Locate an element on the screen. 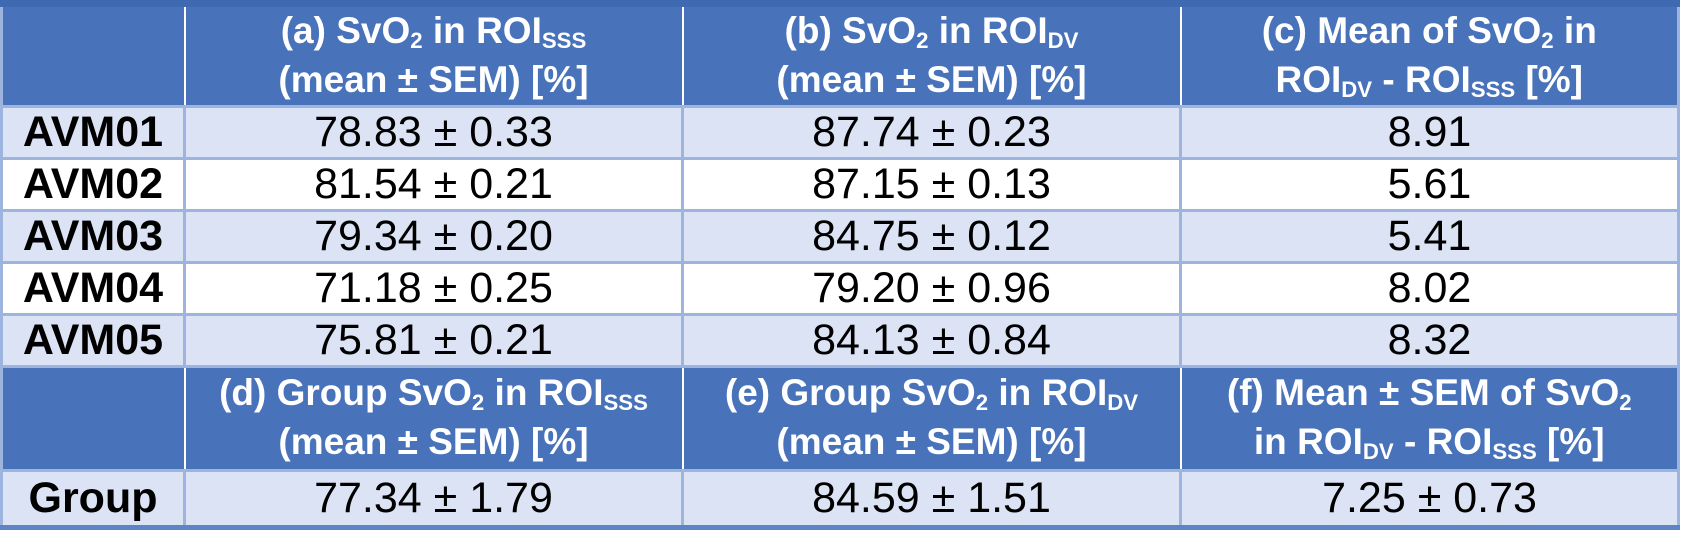 This screenshot has height=556, width=1681. table-cell: 87.74 ± 0.23 is located at coordinates (931, 132).